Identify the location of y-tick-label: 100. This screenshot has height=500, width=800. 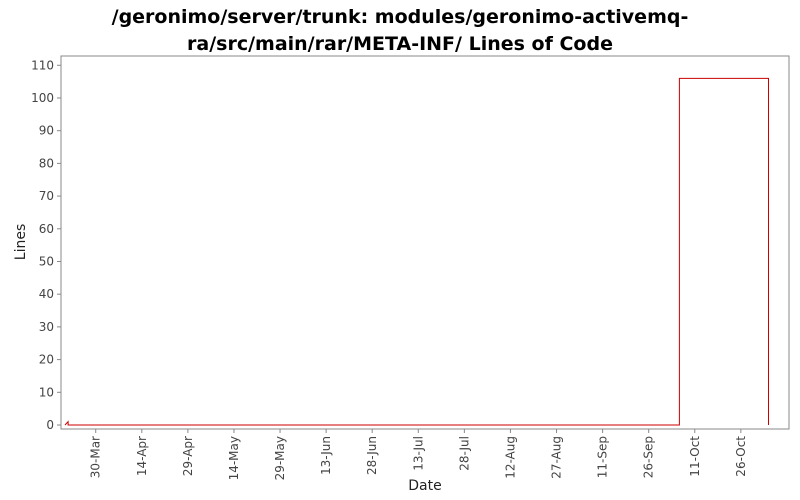
(42, 98).